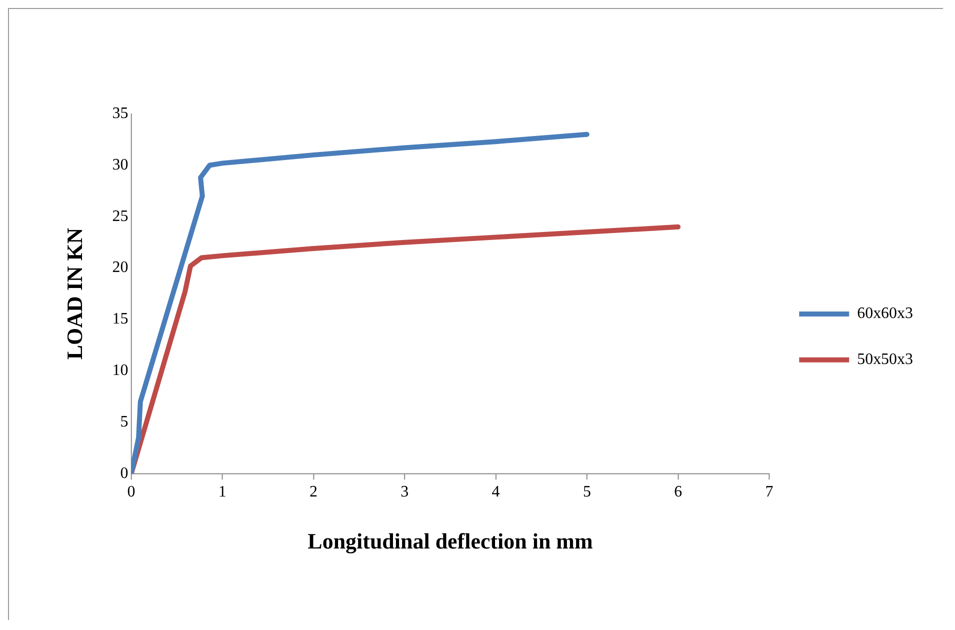 This screenshot has width=955, height=630. I want to click on x-tick-label: 7, so click(769, 491).